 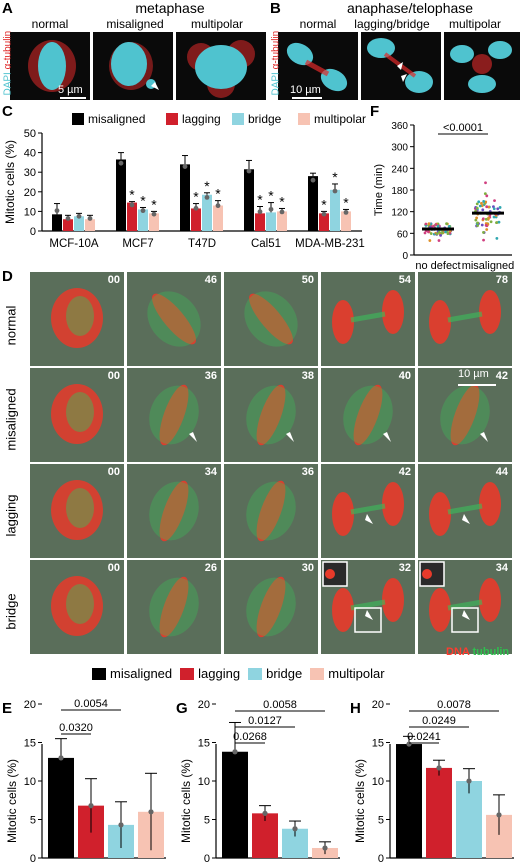 I want to click on timelapse-frame: 50, so click(x=271, y=319).